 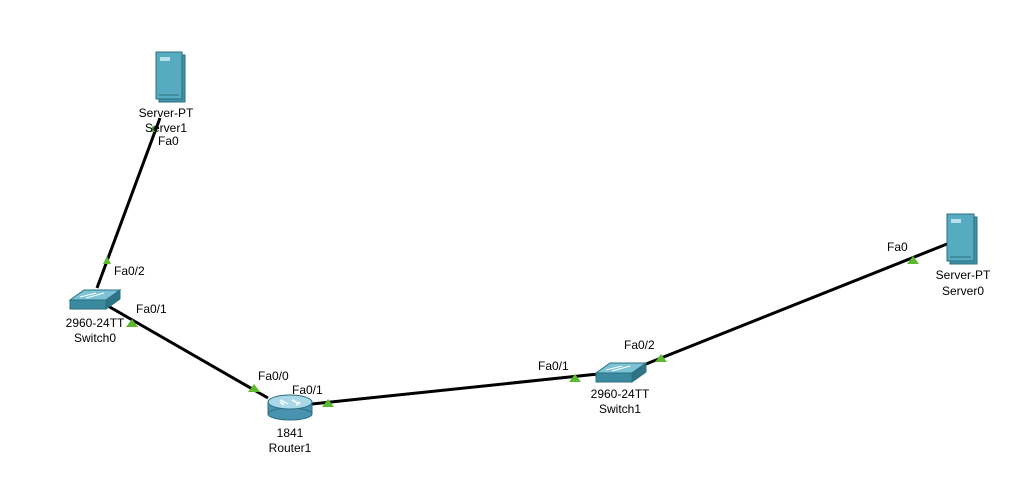 What do you see at coordinates (897, 247) in the screenshot?
I see `port-label-server0-fa0: Fa0` at bounding box center [897, 247].